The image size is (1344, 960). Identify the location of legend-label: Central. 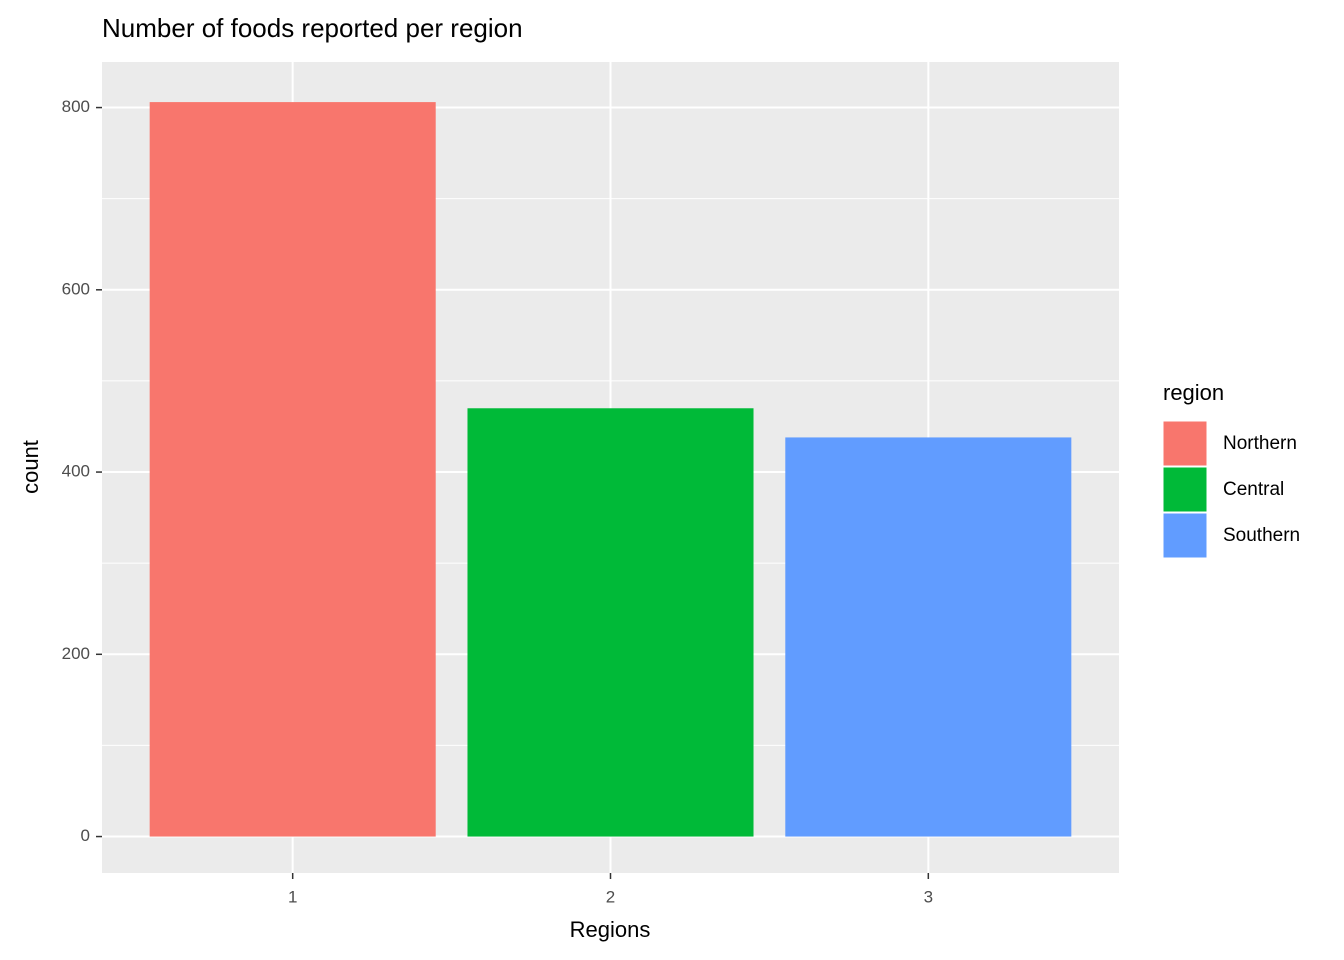
(1253, 489).